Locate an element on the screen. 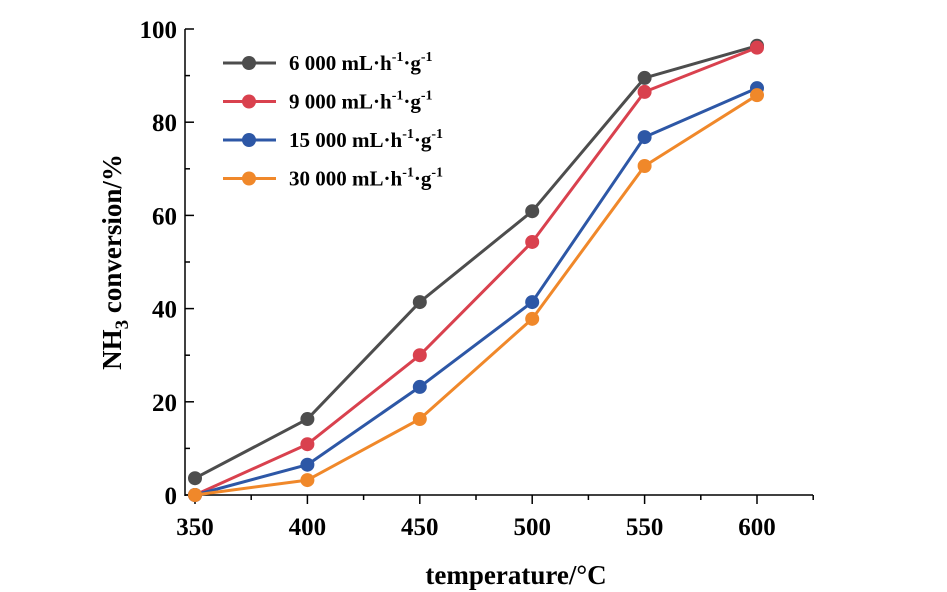 The image size is (947, 592). x-axis-title: temperature/°C is located at coordinates (515, 575).